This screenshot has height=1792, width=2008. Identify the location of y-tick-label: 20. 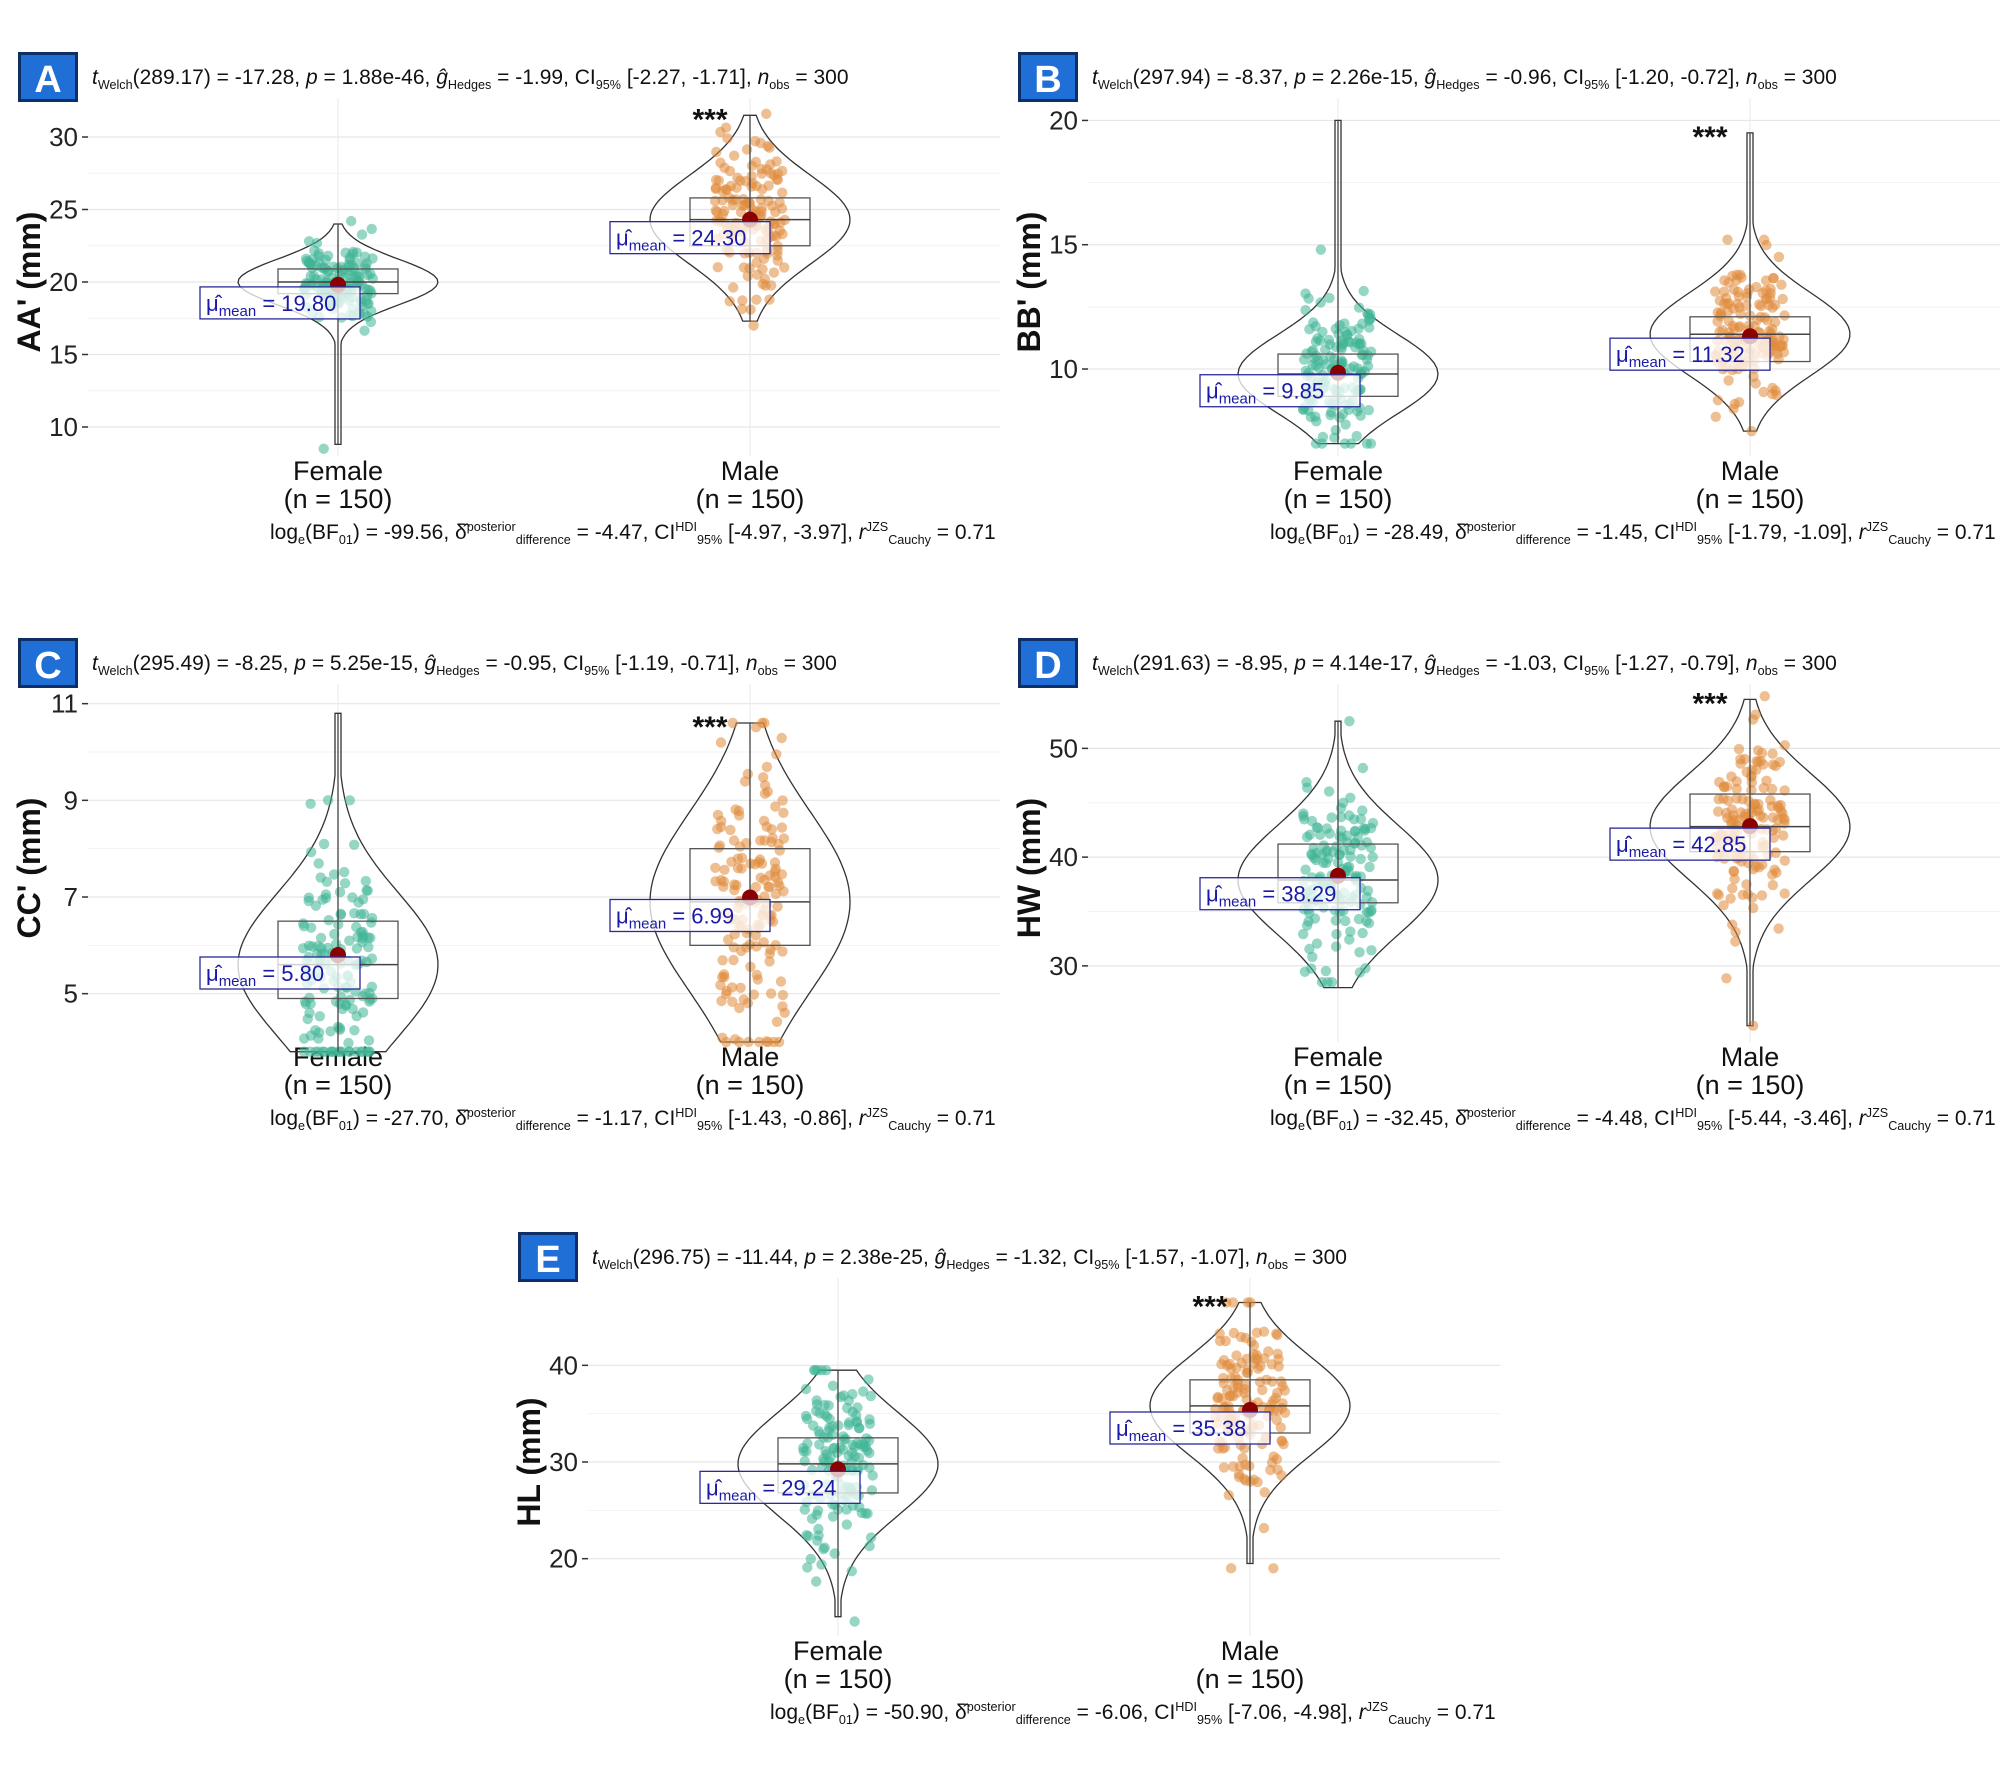
(563, 1559).